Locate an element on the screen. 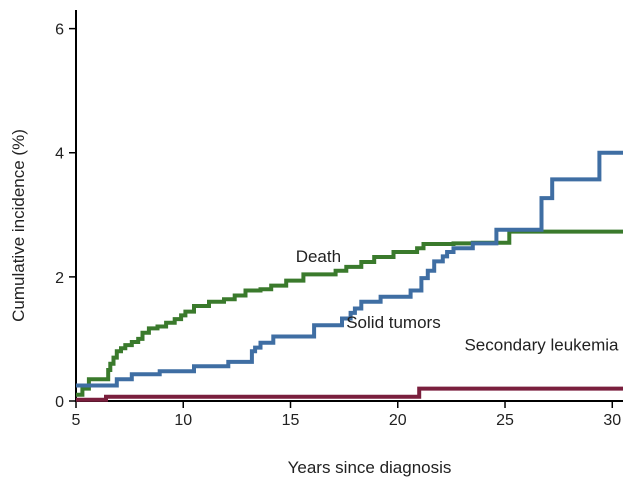 Image resolution: width=630 pixels, height=478 pixels. series-label: Secondary leukemia is located at coordinates (541, 345).